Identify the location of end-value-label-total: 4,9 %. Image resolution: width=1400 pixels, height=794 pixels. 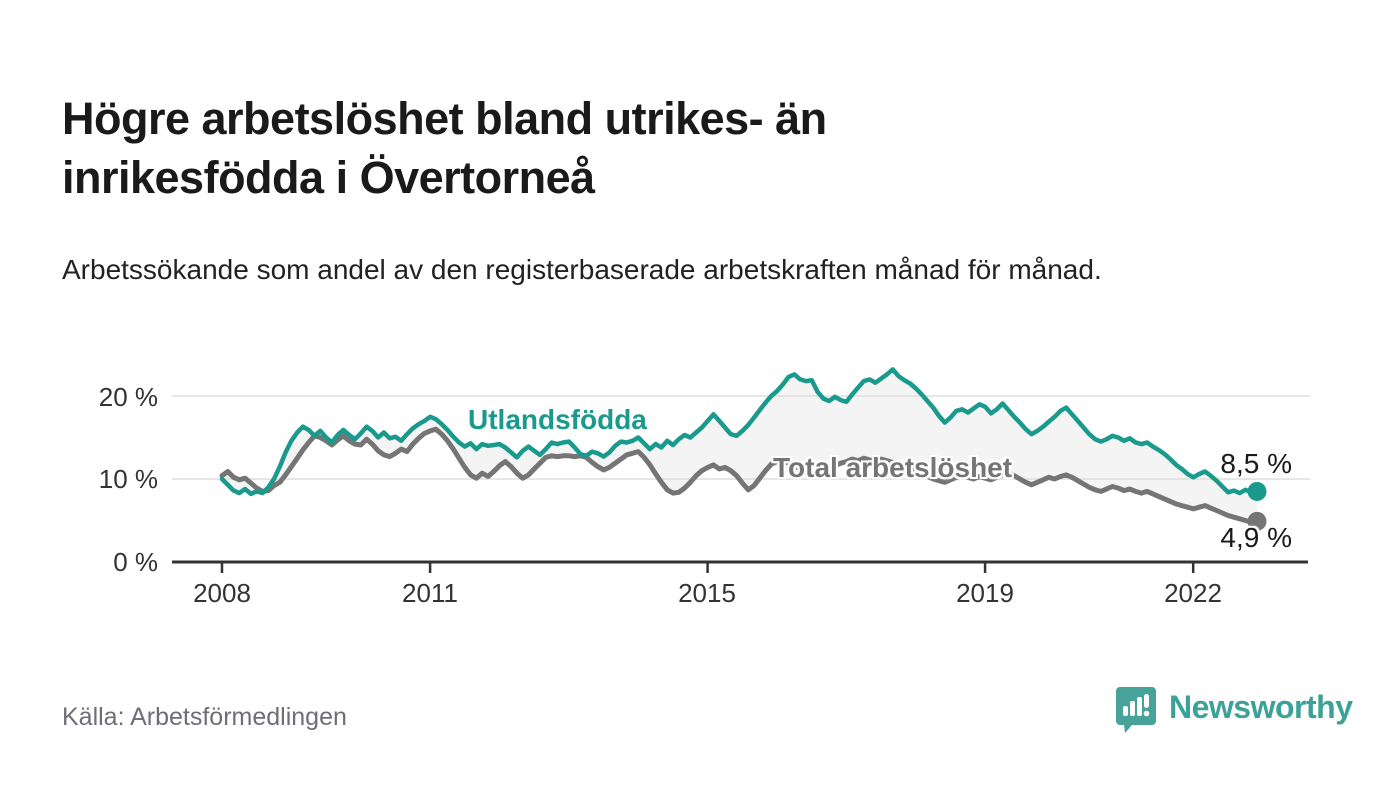
(1256, 537).